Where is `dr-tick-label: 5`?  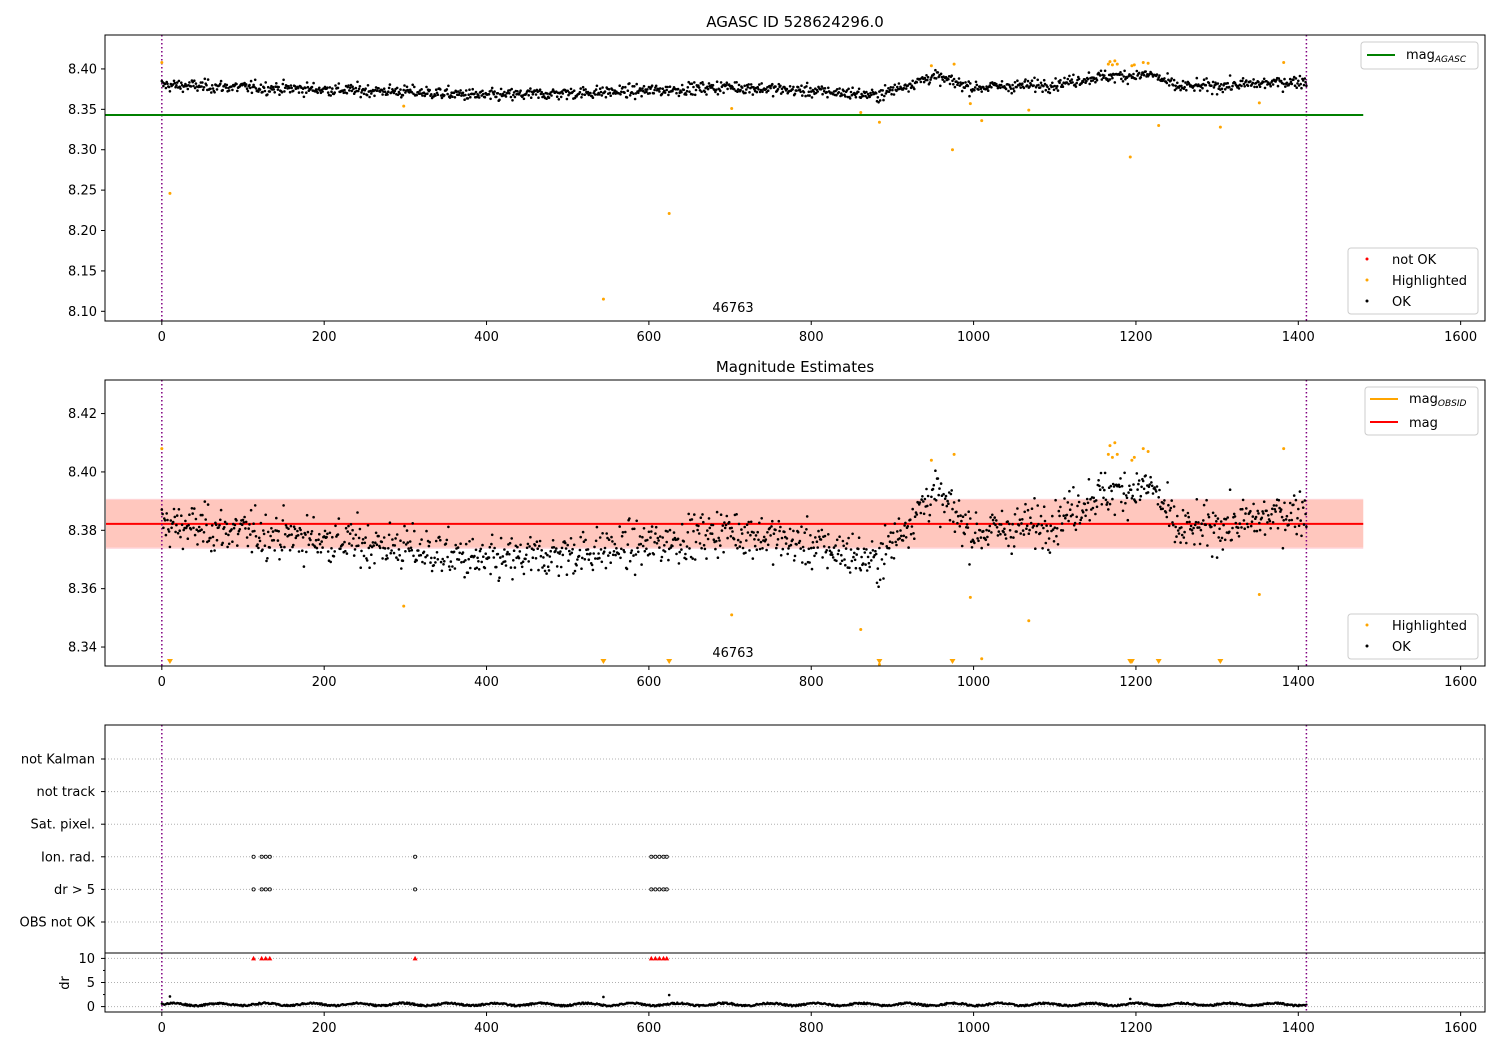 dr-tick-label: 5 is located at coordinates (91, 983).